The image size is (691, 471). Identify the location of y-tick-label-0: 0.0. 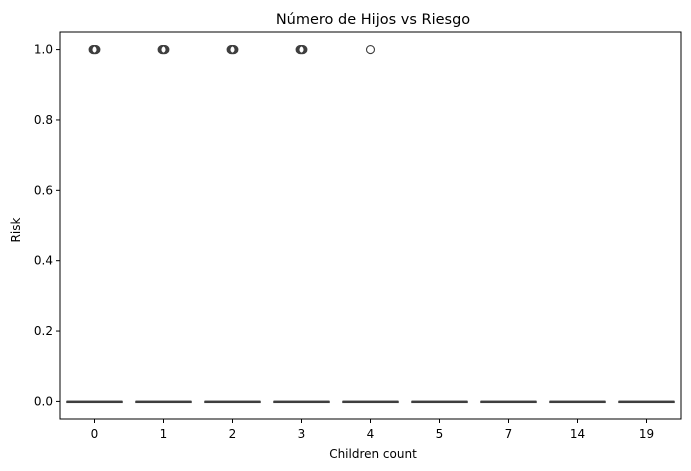
(43, 401).